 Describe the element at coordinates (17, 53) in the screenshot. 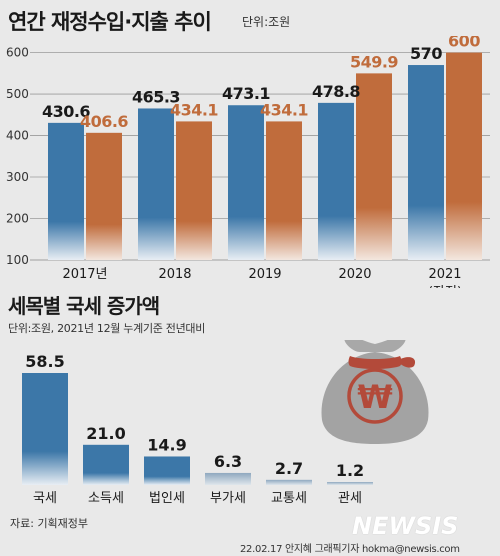

I see `y-tick-label: 600` at that location.